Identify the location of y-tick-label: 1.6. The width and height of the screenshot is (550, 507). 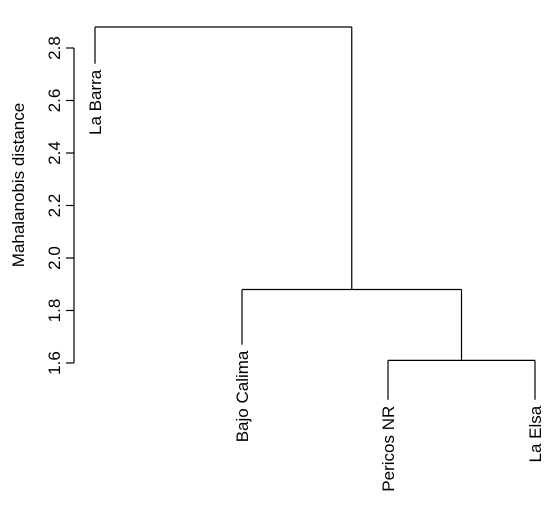
(54, 363).